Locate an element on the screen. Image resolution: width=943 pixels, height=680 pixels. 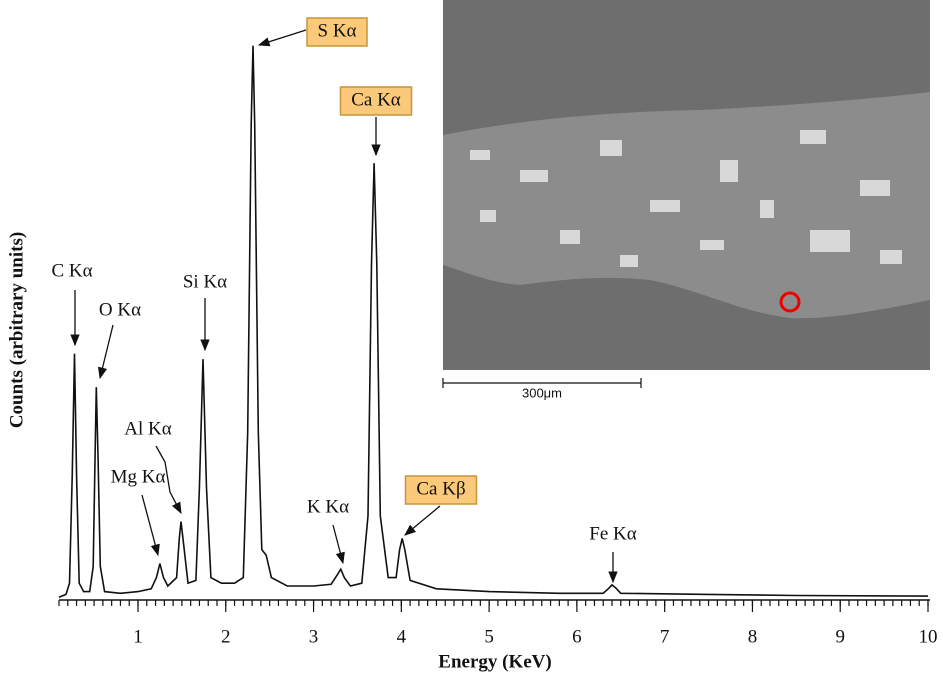
y-axis-label: Counts (arbitrary units) is located at coordinates (16, 330).